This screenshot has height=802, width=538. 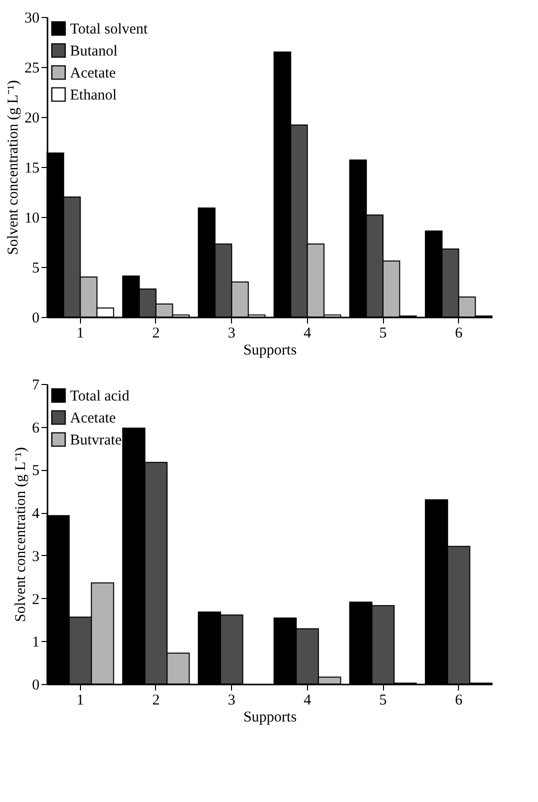 What do you see at coordinates (100, 396) in the screenshot?
I see `legend-label: Total acid` at bounding box center [100, 396].